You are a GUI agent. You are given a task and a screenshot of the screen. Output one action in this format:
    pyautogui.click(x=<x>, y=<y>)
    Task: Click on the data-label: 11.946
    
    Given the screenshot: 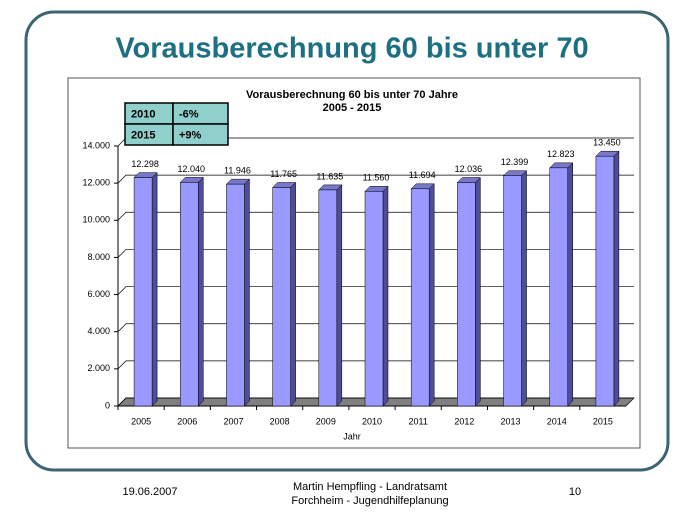 What is the action you would take?
    pyautogui.click(x=237, y=171)
    